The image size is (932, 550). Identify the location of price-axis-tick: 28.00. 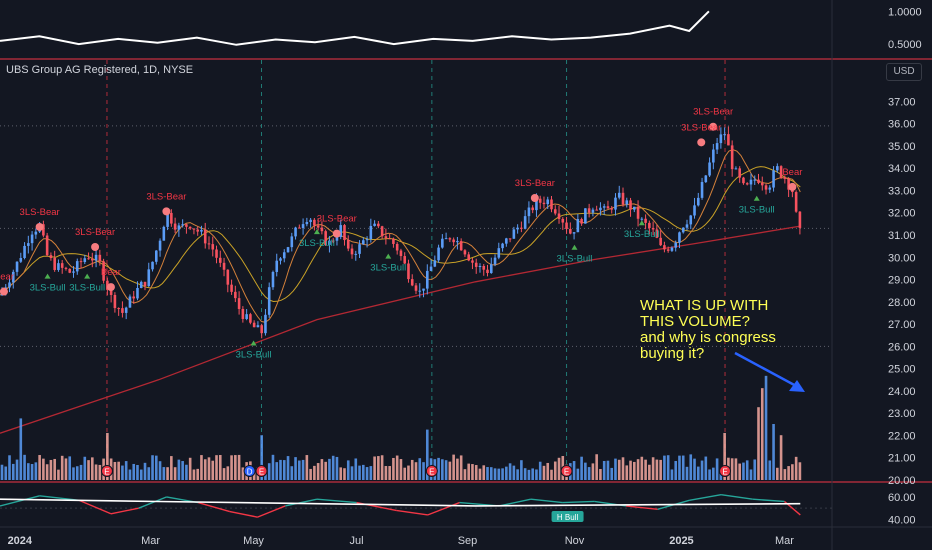
(902, 303).